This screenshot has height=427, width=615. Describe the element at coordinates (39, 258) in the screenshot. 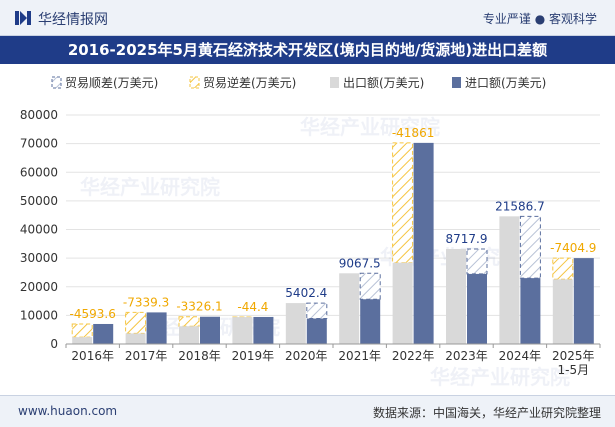

I see `y-tick-label: 30000` at that location.